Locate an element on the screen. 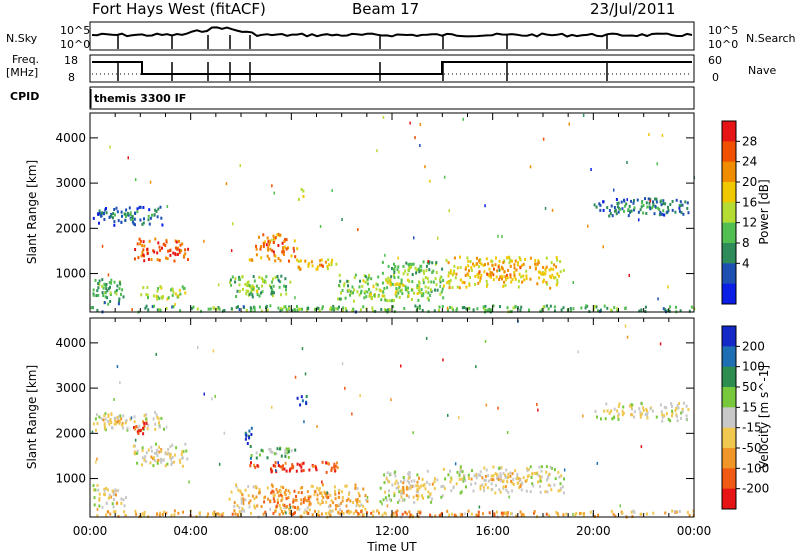  cpid-label: CPID is located at coordinates (25, 96).